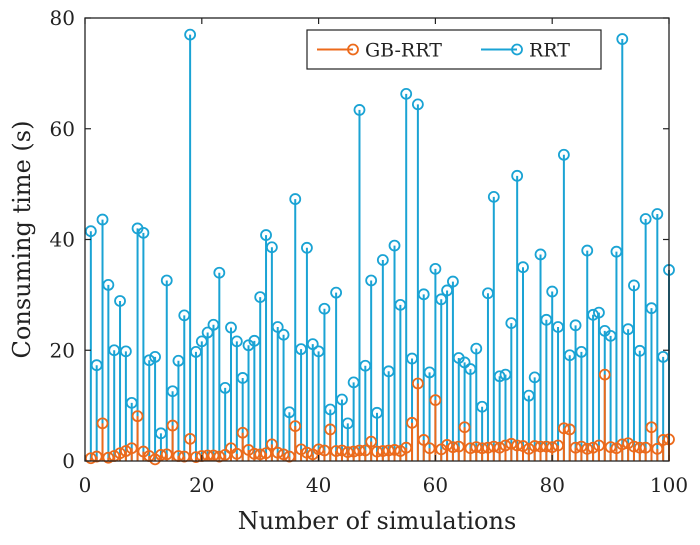 This screenshot has height=545, width=700. Describe the element at coordinates (454, 49) in the screenshot. I see `legend: GB-RRT RRT` at that location.